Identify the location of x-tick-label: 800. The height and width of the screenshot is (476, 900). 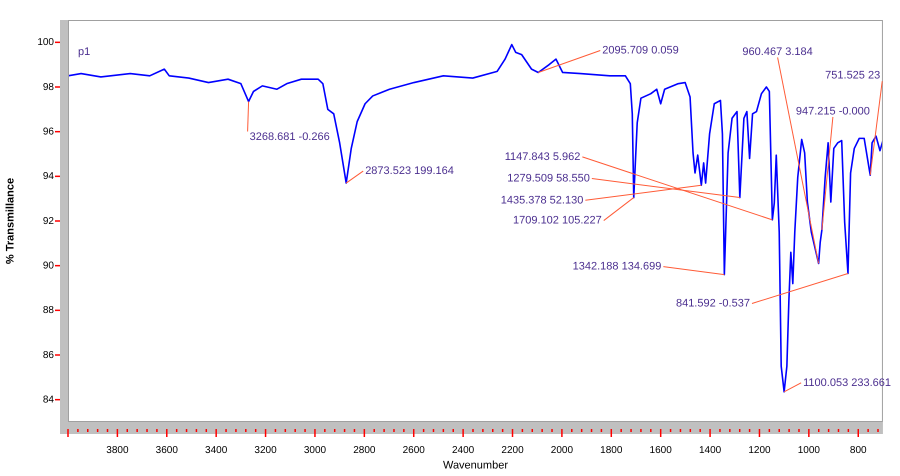
(859, 450).